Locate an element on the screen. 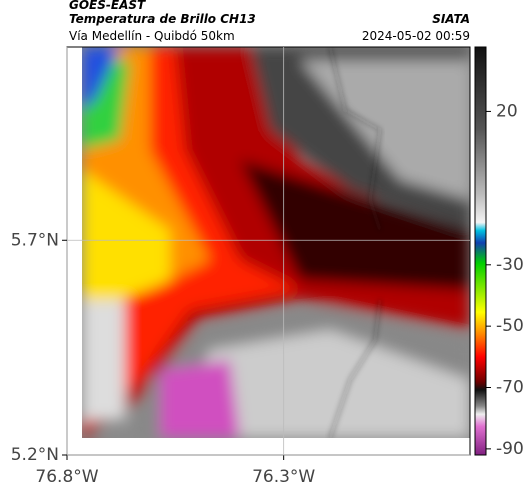 The width and height of the screenshot is (526, 491). title: GOES-EAST is located at coordinates (107, 6).